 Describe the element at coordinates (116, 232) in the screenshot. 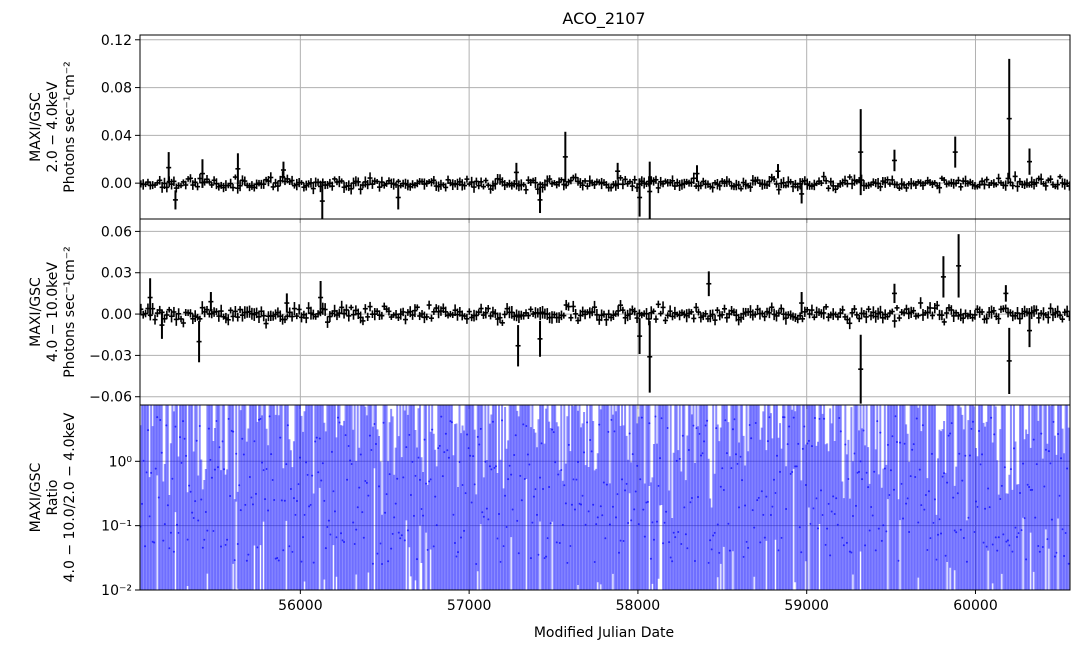

I see `y-tick-label: 0.06` at that location.